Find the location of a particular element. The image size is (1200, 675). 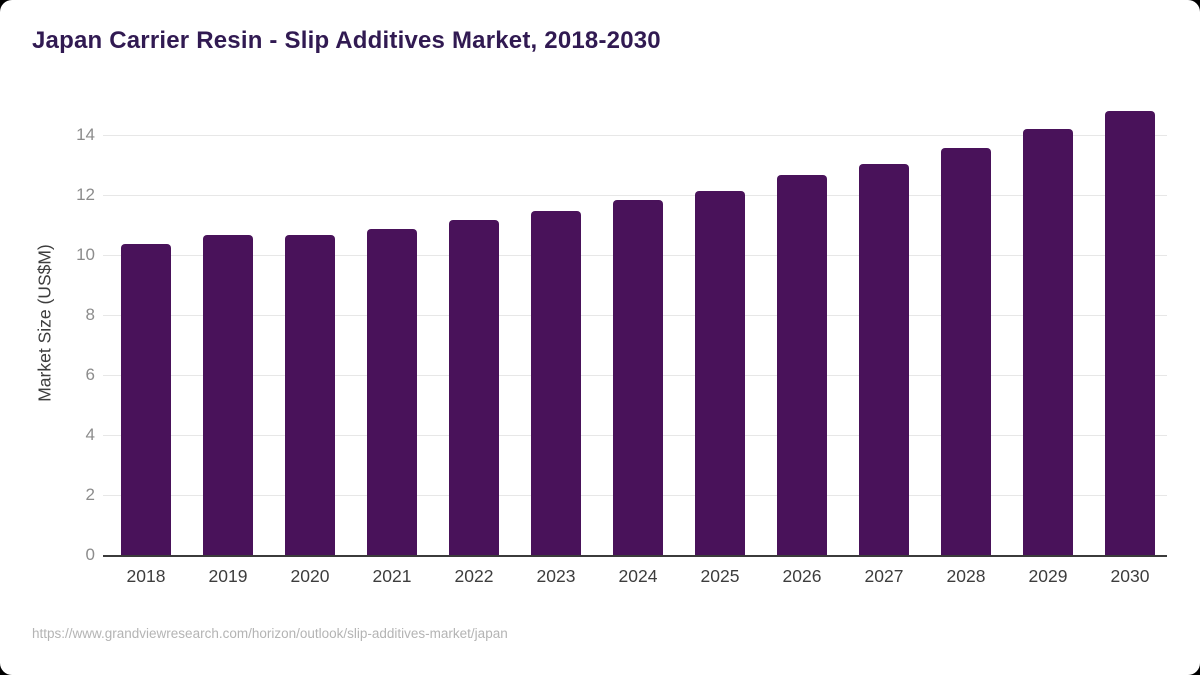

x-tick-label-2022: 2022 is located at coordinates (474, 576).